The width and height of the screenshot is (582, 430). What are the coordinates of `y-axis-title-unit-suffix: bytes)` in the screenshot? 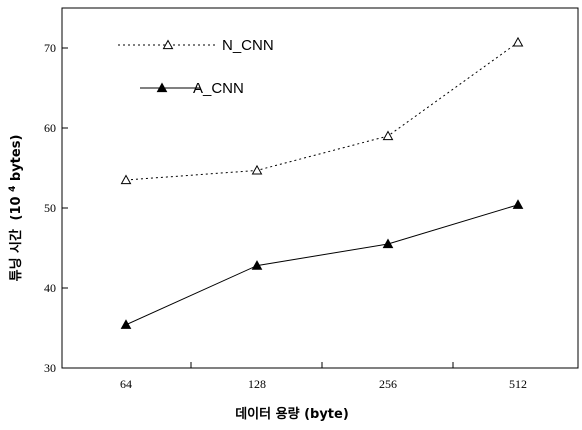 It's located at (16, 158).